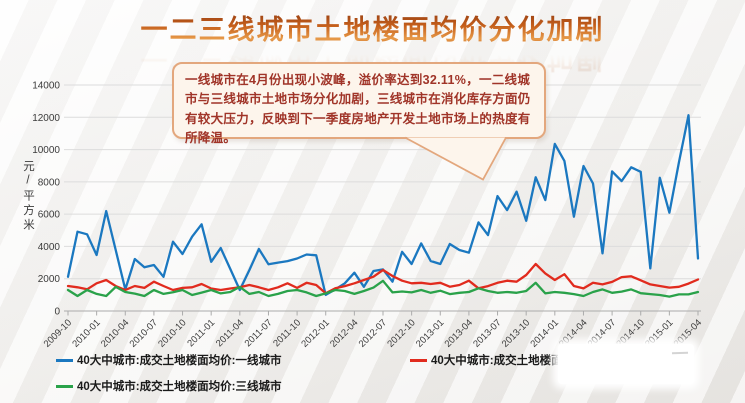 The image size is (745, 403). I want to click on x-axis-tick-label: 2014-01, so click(545, 333).